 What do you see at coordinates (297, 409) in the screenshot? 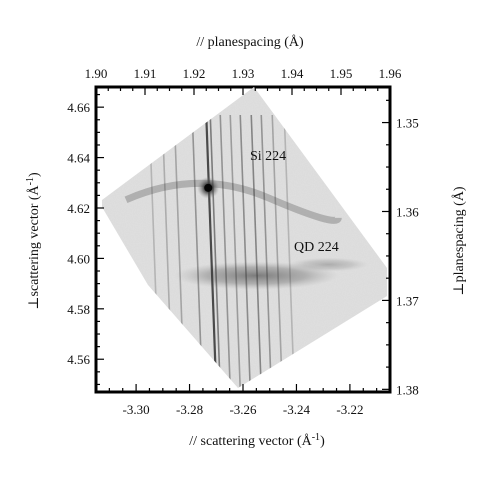
I see `bottom-tick-label: -3.24` at bounding box center [297, 409].